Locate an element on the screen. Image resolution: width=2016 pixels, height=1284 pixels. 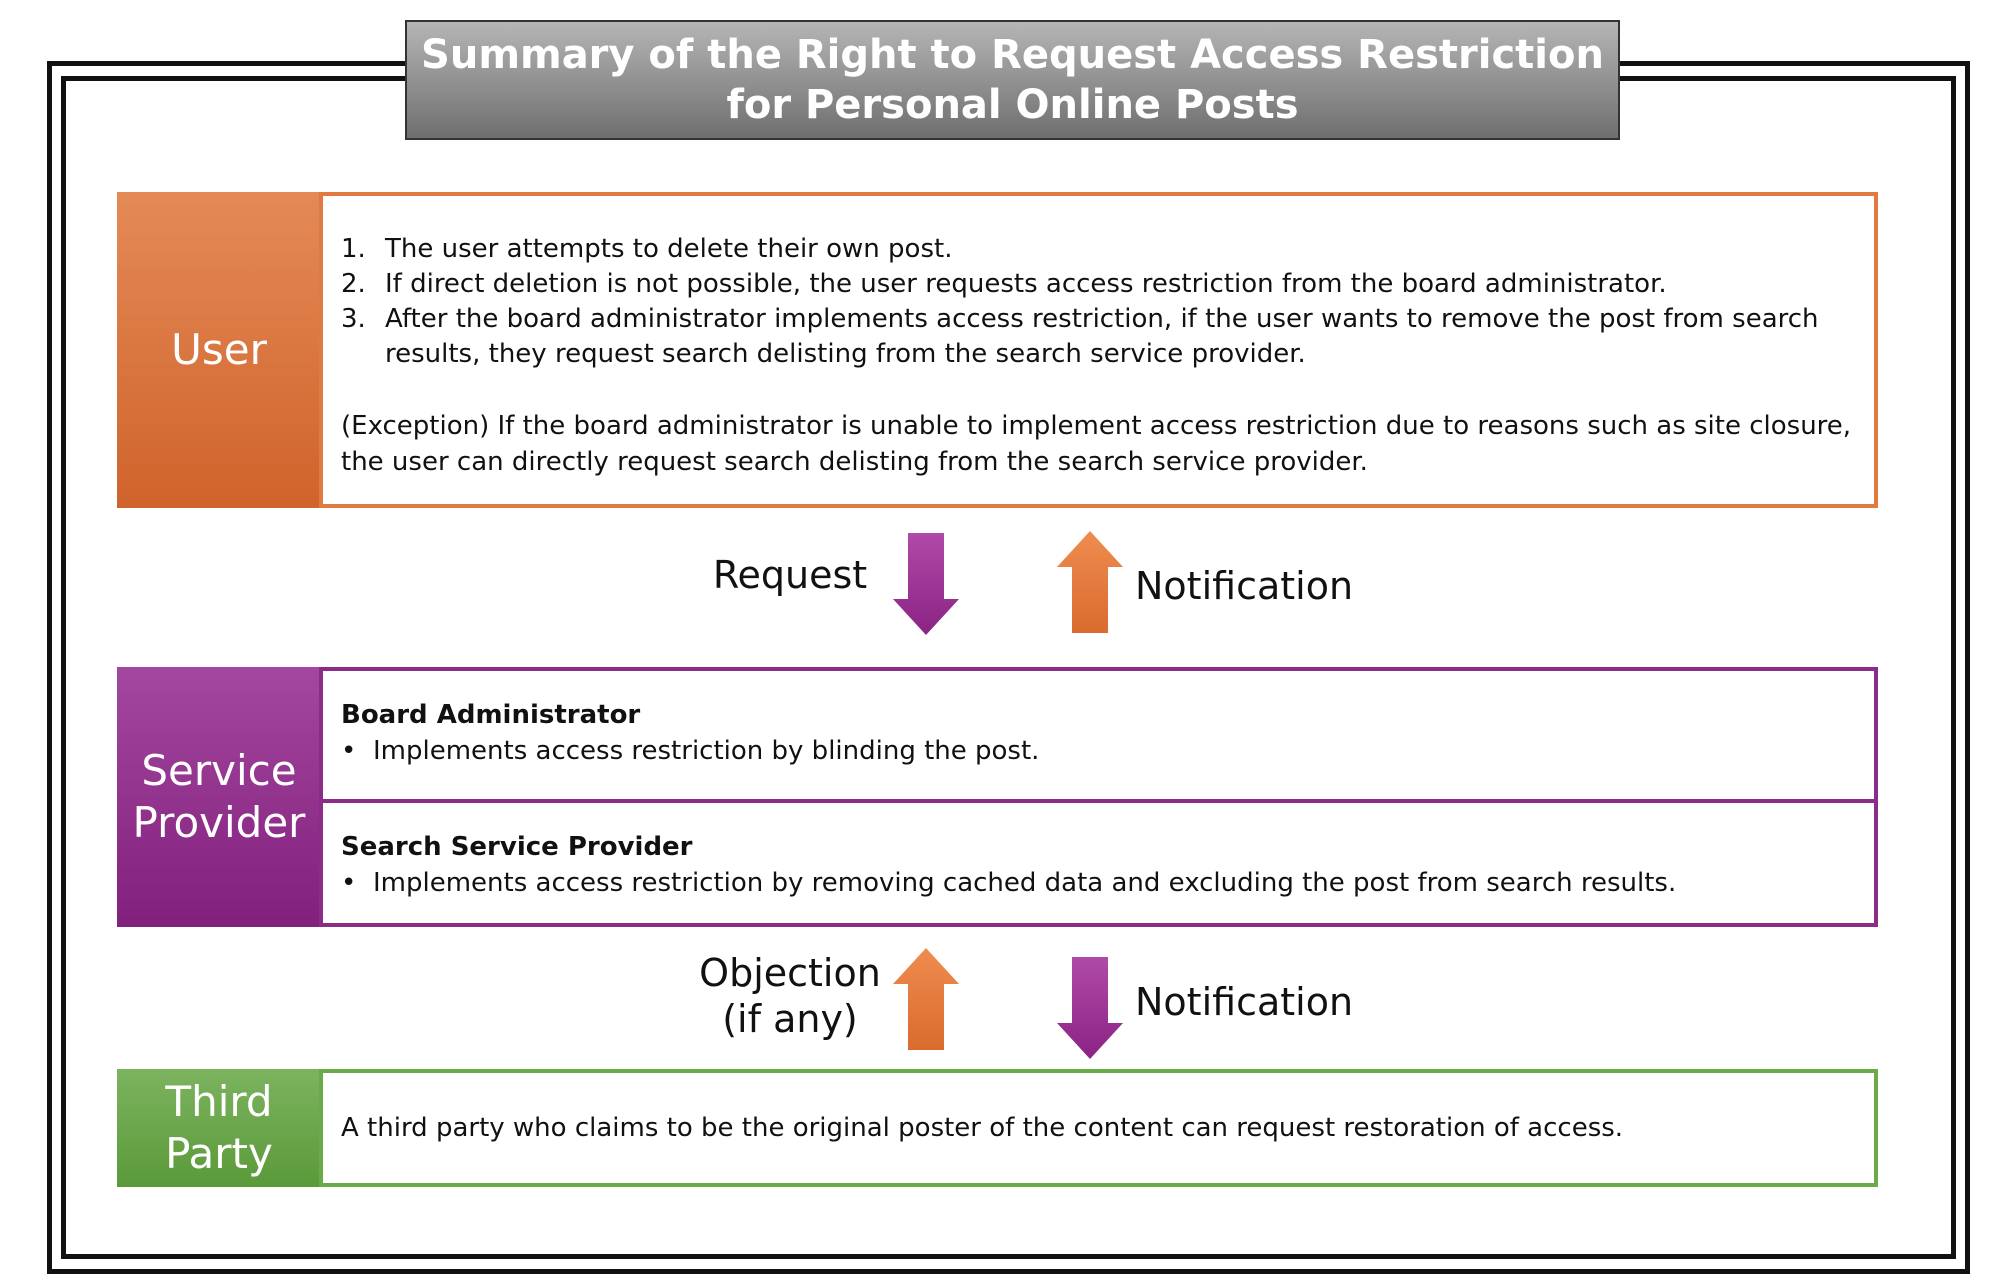
service-provider-label-line2: Provider is located at coordinates (219, 822).